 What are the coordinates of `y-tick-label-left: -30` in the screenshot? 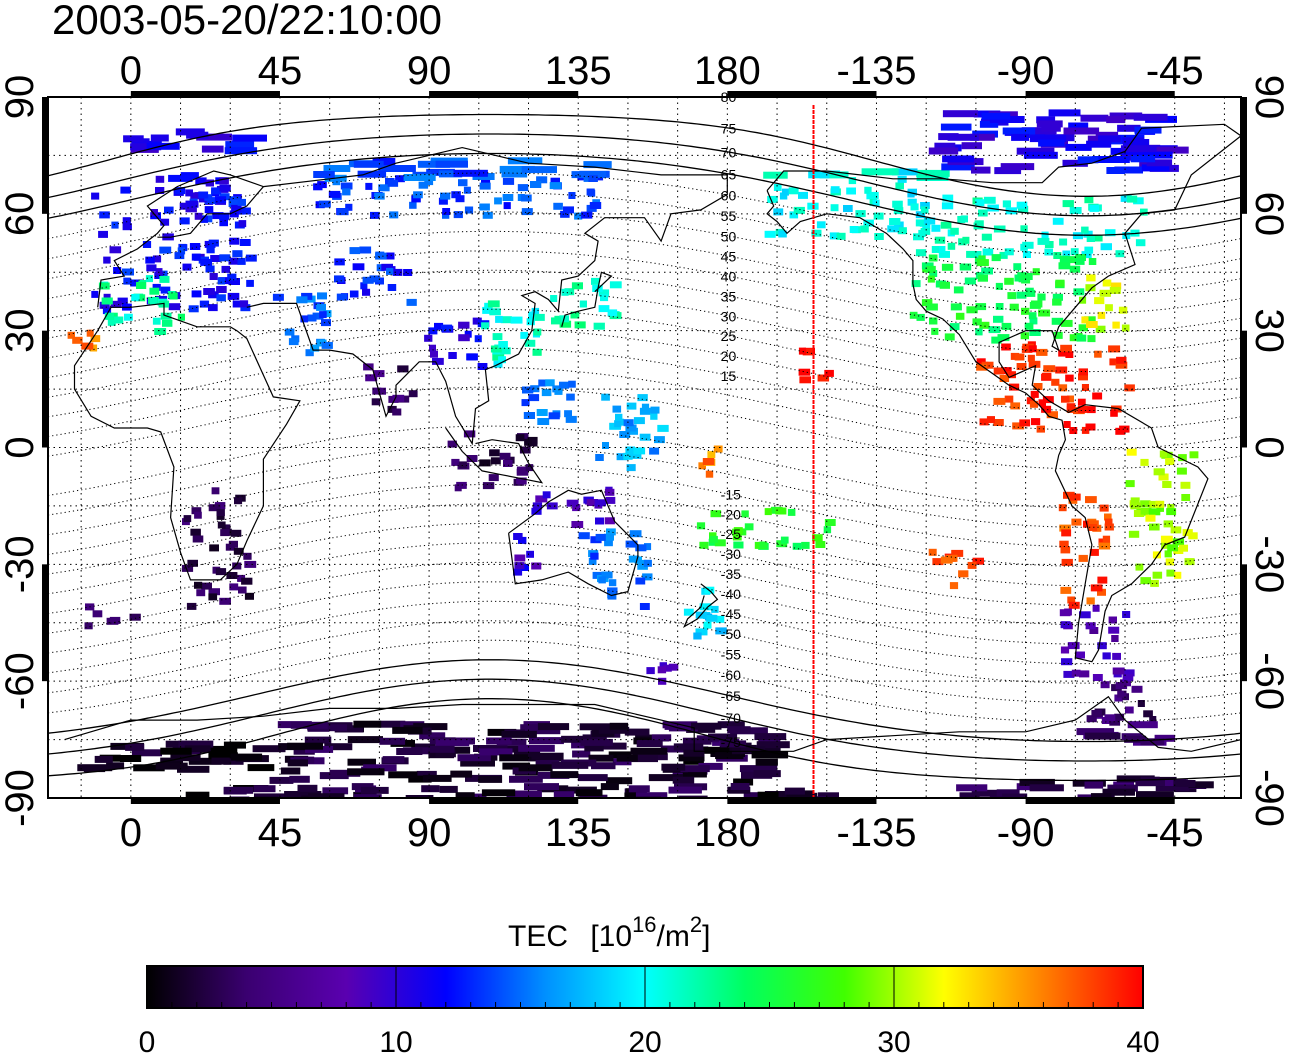 It's located at (21, 564).